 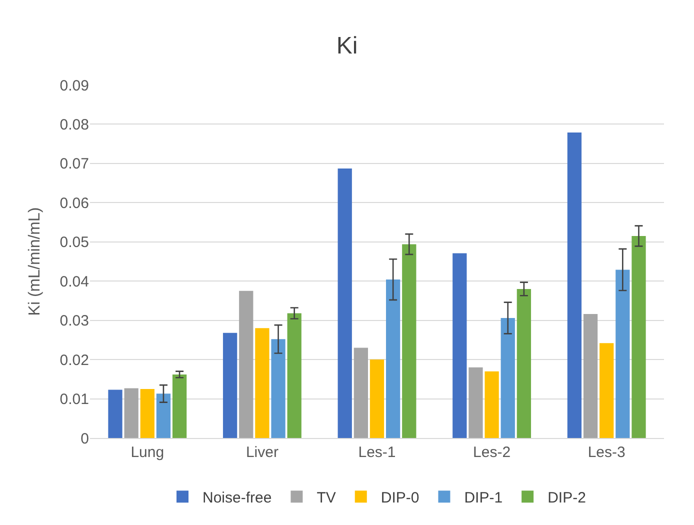 What do you see at coordinates (607, 452) in the screenshot?
I see `x-tick-label: Les-3` at bounding box center [607, 452].